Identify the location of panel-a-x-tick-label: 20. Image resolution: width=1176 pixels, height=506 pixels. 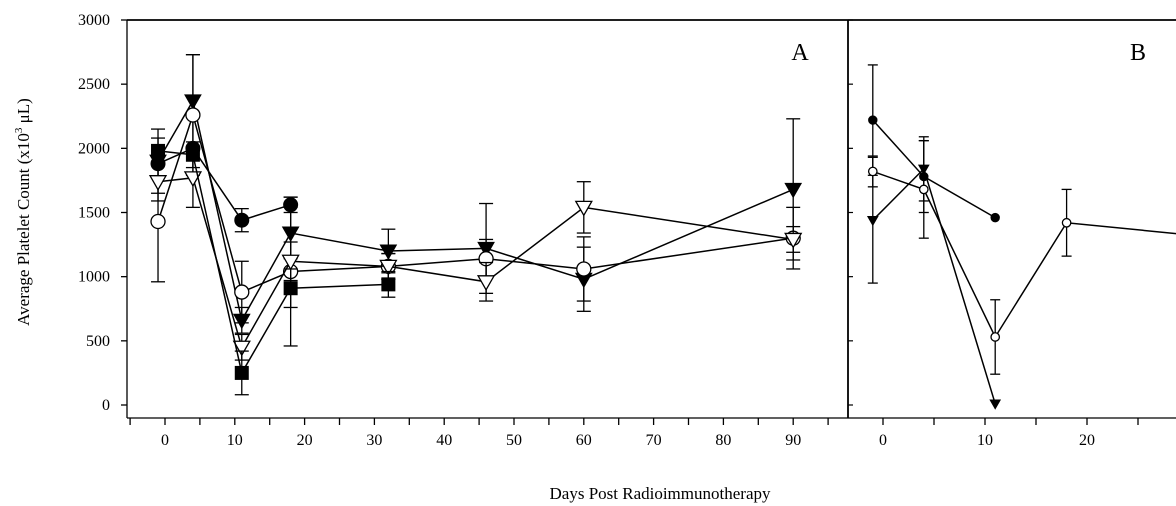
(305, 440).